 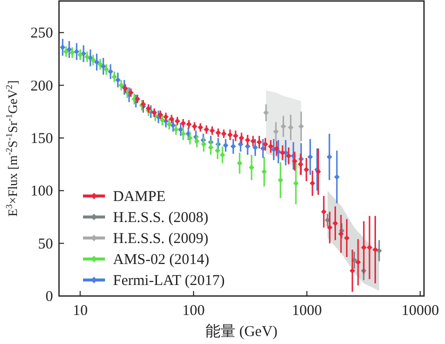 What do you see at coordinates (41, 138) in the screenshot?
I see `y-tick-label: 150` at bounding box center [41, 138].